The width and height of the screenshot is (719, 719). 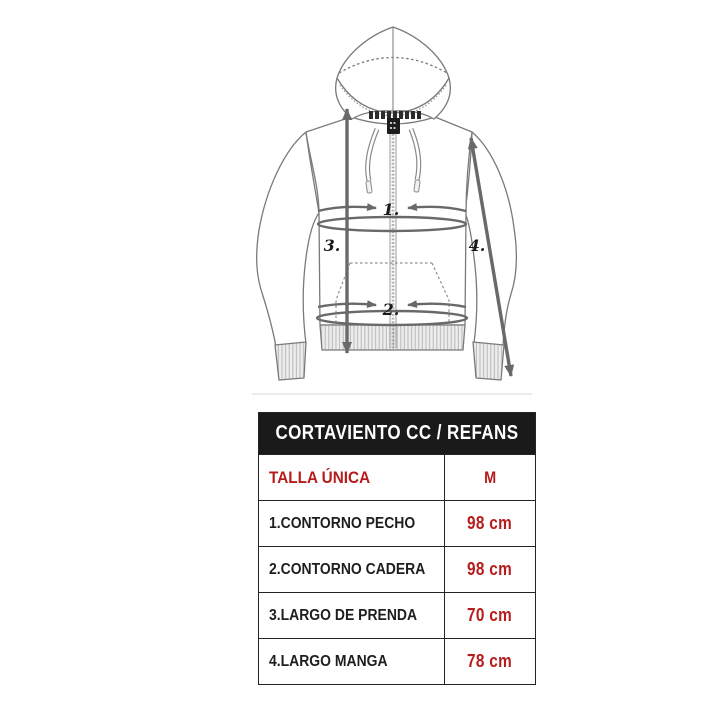 I want to click on table-row-hip: 2.CONTORNO CADERA 98 cm, so click(x=397, y=569).